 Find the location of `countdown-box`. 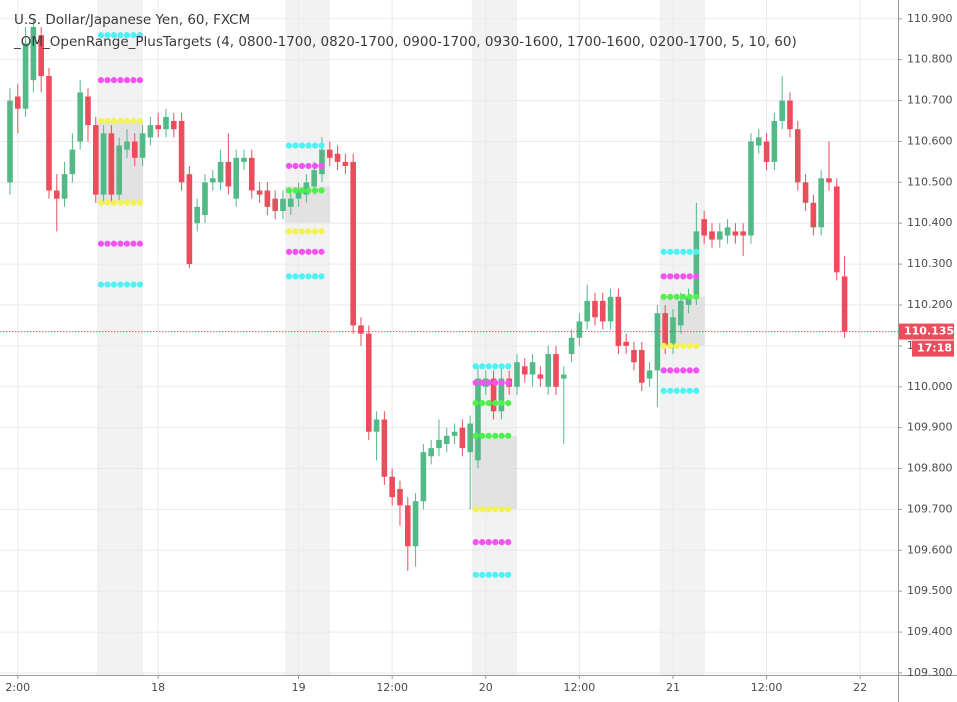

countdown-box is located at coordinates (933, 348).